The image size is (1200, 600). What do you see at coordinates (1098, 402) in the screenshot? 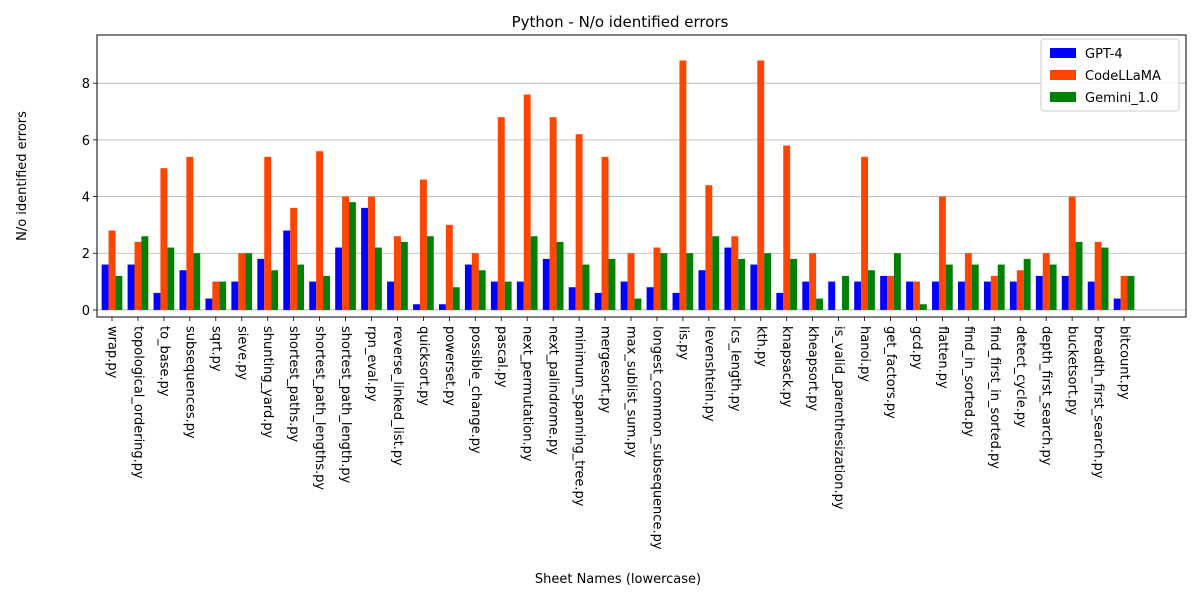
I see `x-tick-label: breadth_first_search.py` at bounding box center [1098, 402].